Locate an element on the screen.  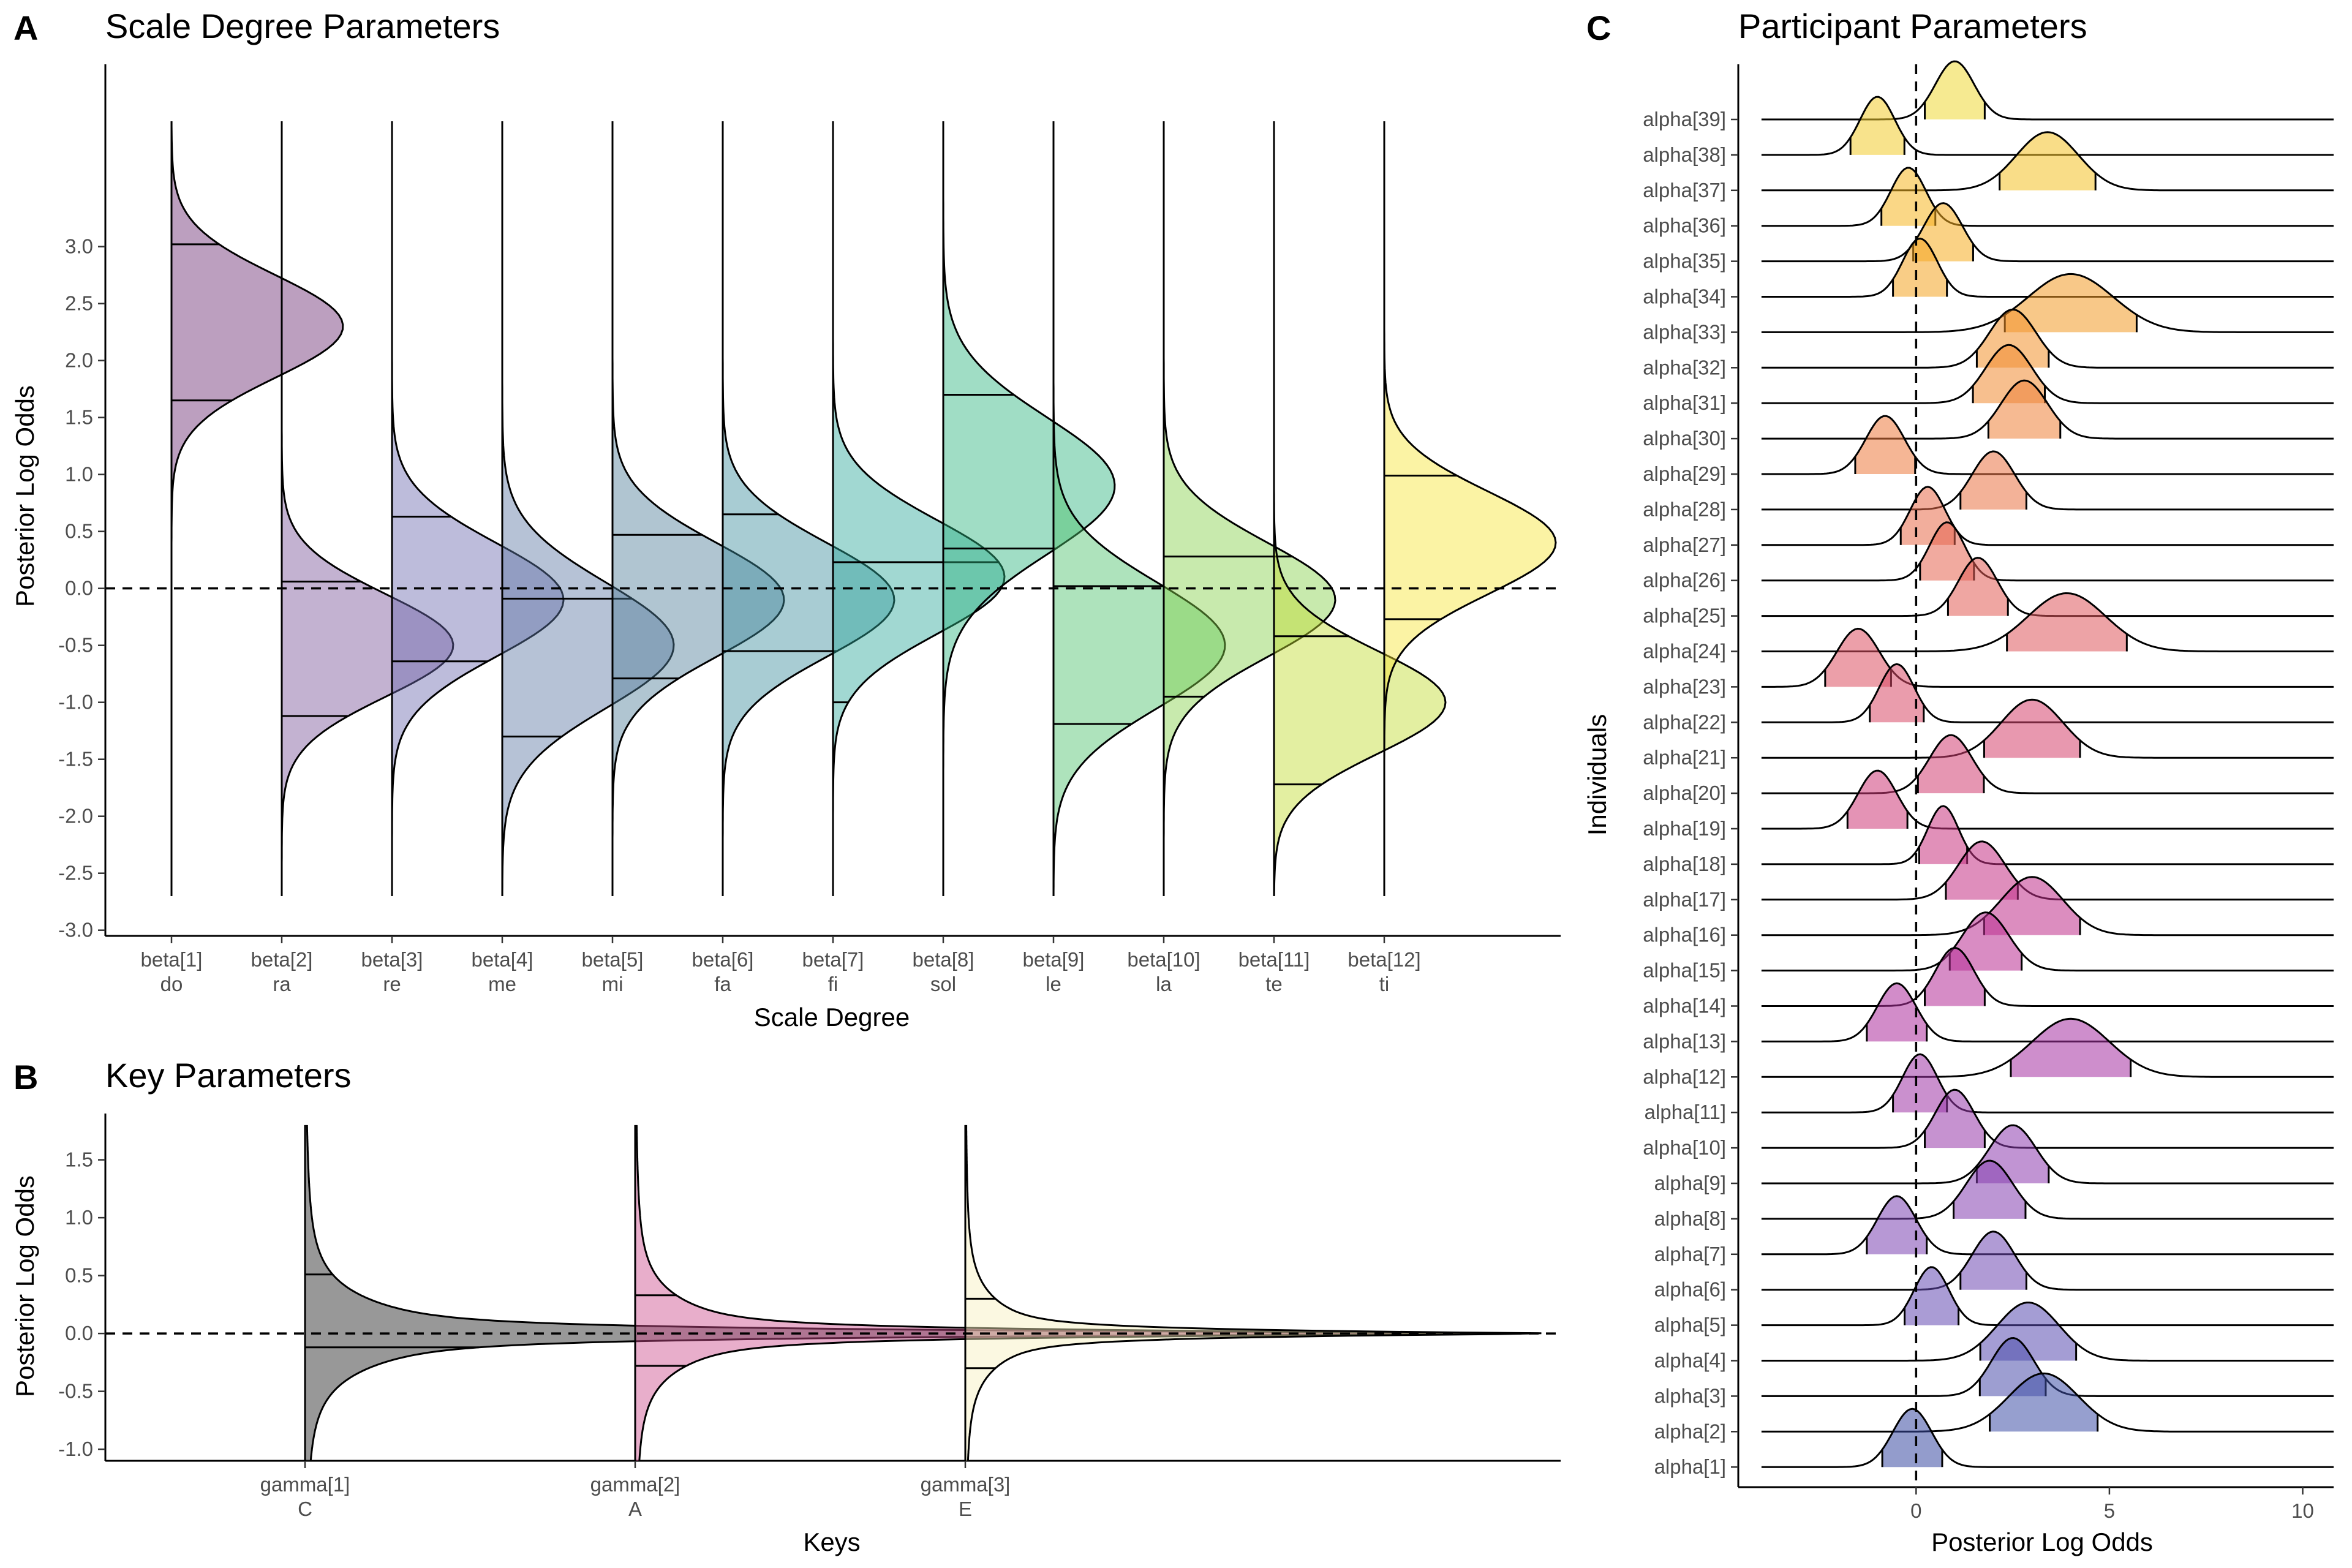
panel-c-ridge-outline-alpha[21] is located at coordinates (2048, 729).